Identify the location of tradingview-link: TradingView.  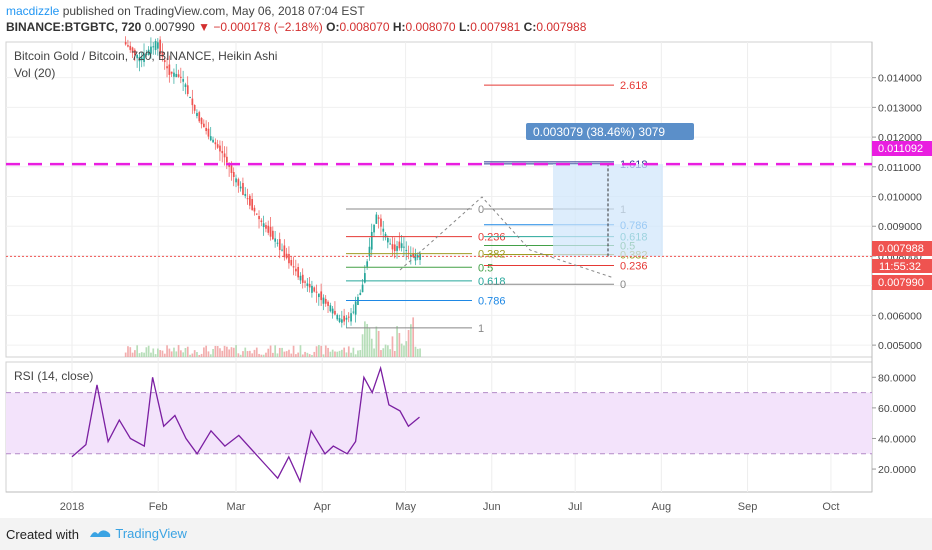
(137, 533).